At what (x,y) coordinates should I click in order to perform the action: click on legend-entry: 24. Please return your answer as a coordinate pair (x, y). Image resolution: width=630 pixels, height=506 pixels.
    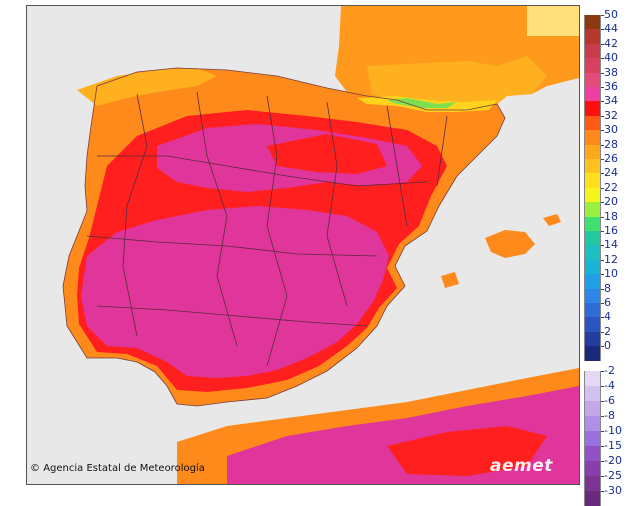
    Looking at the image, I should click on (606, 177).